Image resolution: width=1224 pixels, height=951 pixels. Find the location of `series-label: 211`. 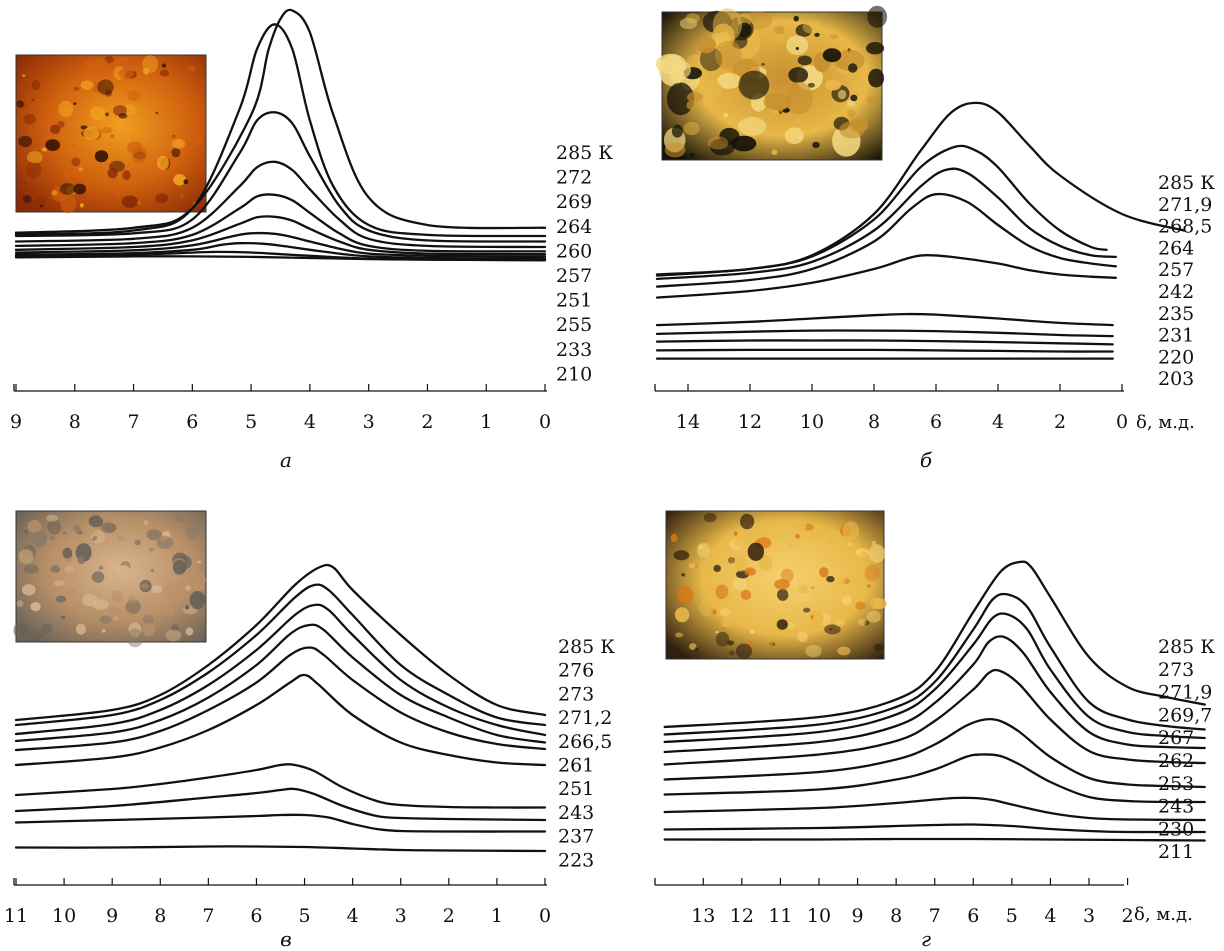

series-label: 211 is located at coordinates (1176, 852).